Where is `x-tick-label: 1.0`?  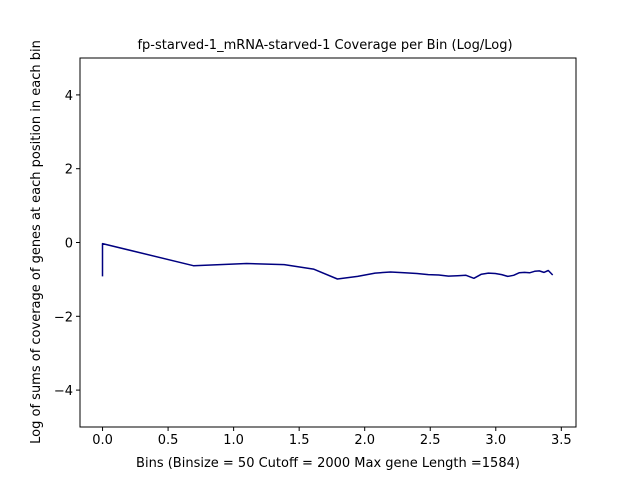 x-tick-label: 1.0 is located at coordinates (233, 440).